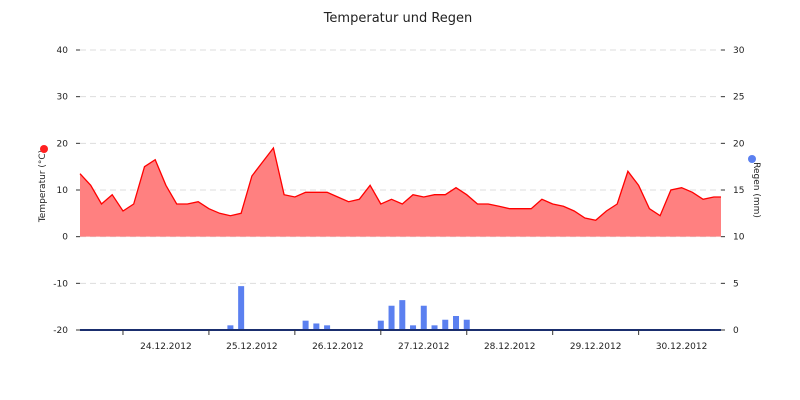 The height and width of the screenshot is (400, 800). Describe the element at coordinates (739, 144) in the screenshot. I see `right-tick-label: 20` at that location.